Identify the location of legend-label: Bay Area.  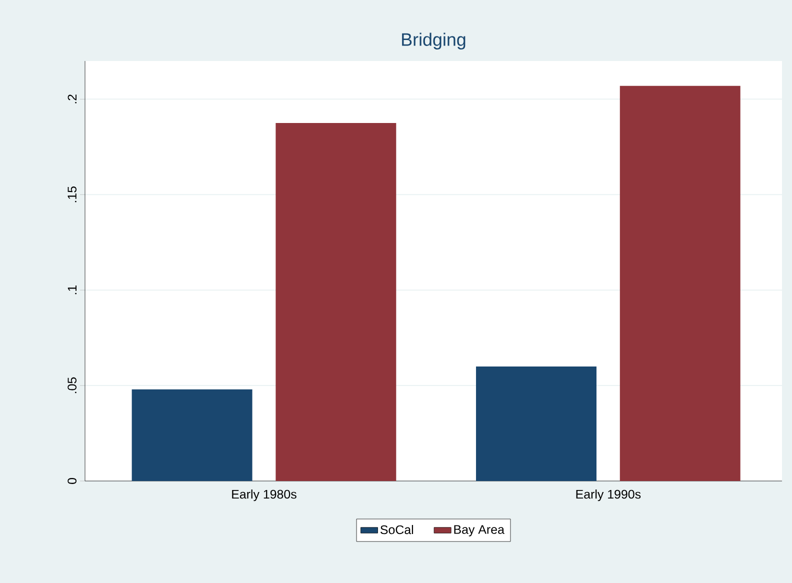
(479, 530).